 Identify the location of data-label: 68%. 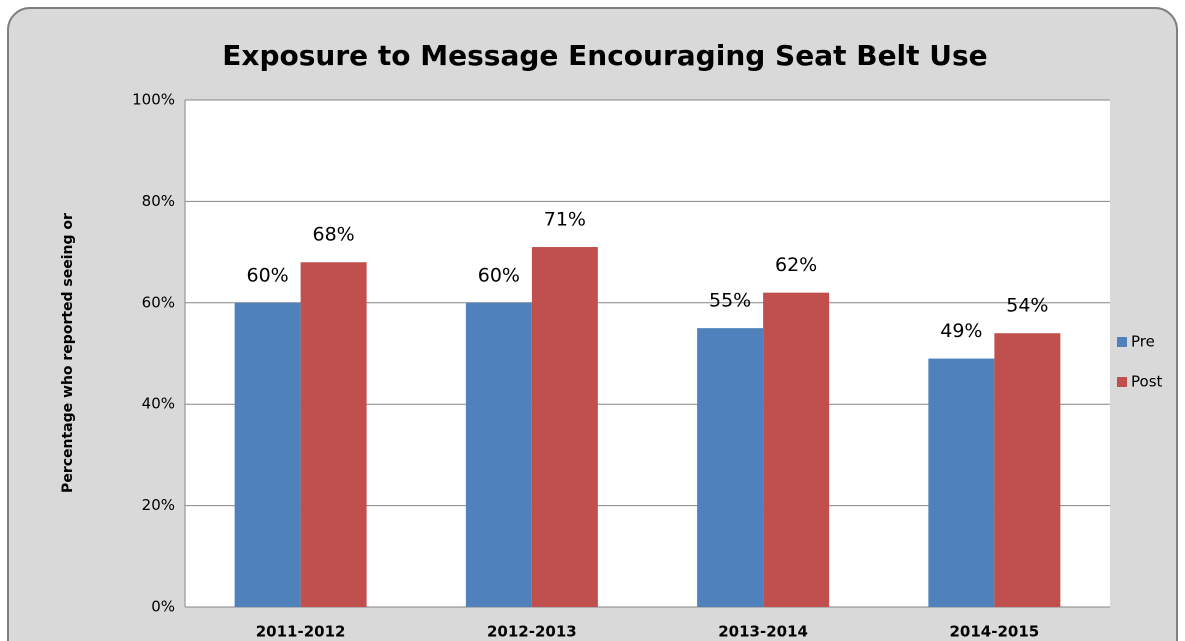
(334, 235).